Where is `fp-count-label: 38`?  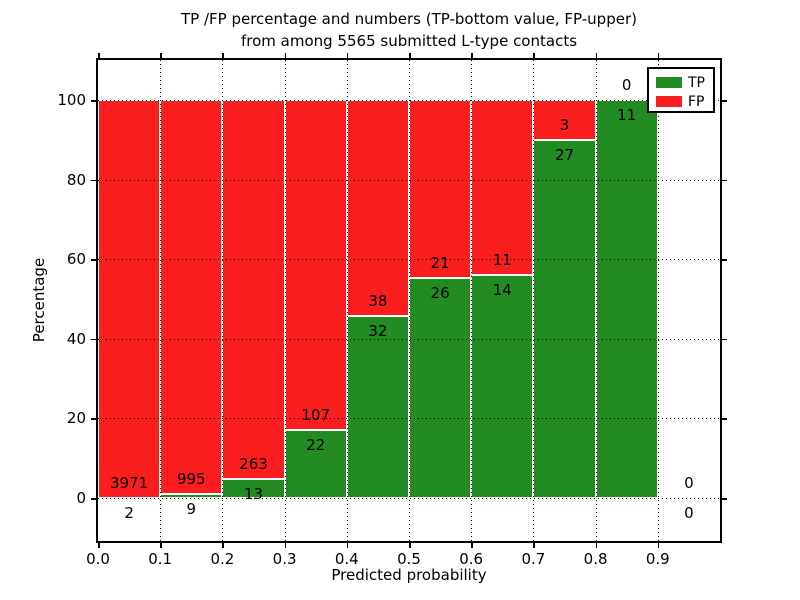 fp-count-label: 38 is located at coordinates (378, 301).